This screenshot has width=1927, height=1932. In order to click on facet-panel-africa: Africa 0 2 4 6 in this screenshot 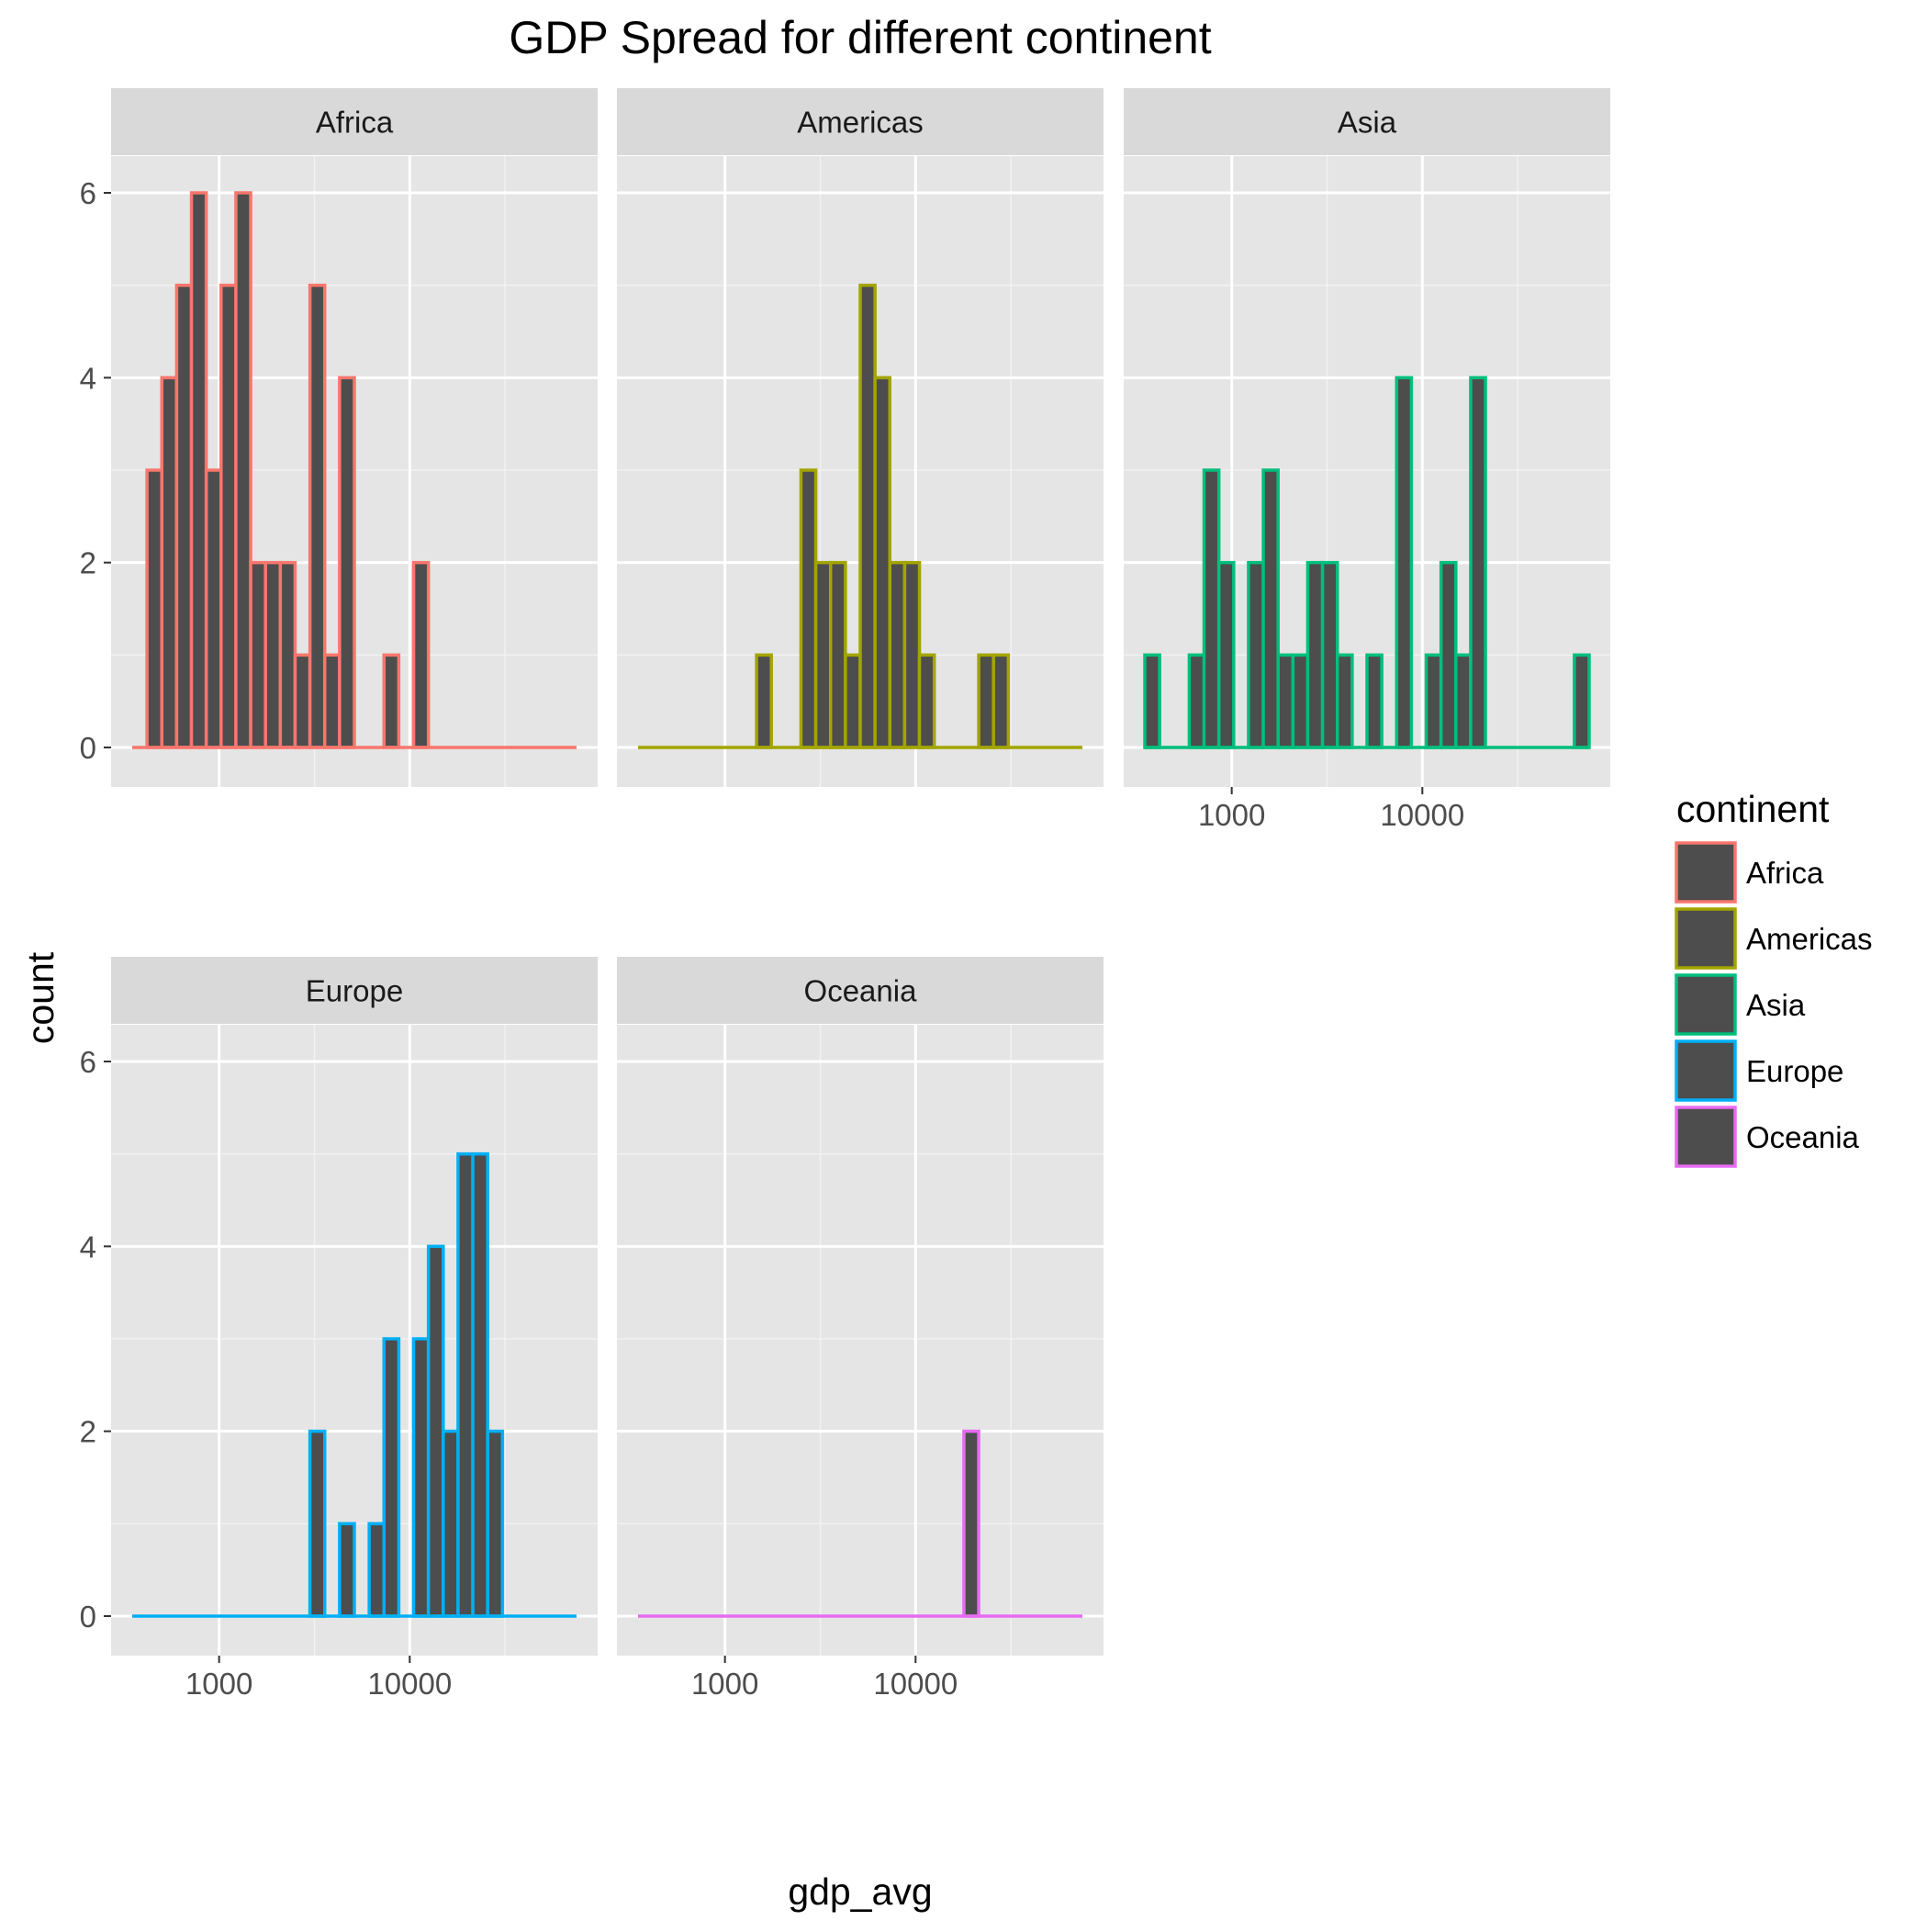, I will do `click(339, 437)`.